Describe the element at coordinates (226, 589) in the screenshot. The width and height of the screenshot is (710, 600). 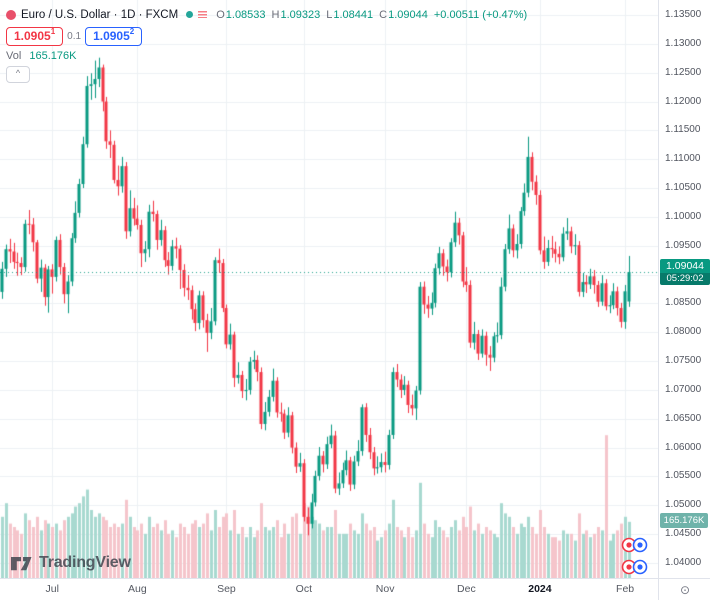
I see `x-axis-label: Sep` at that location.